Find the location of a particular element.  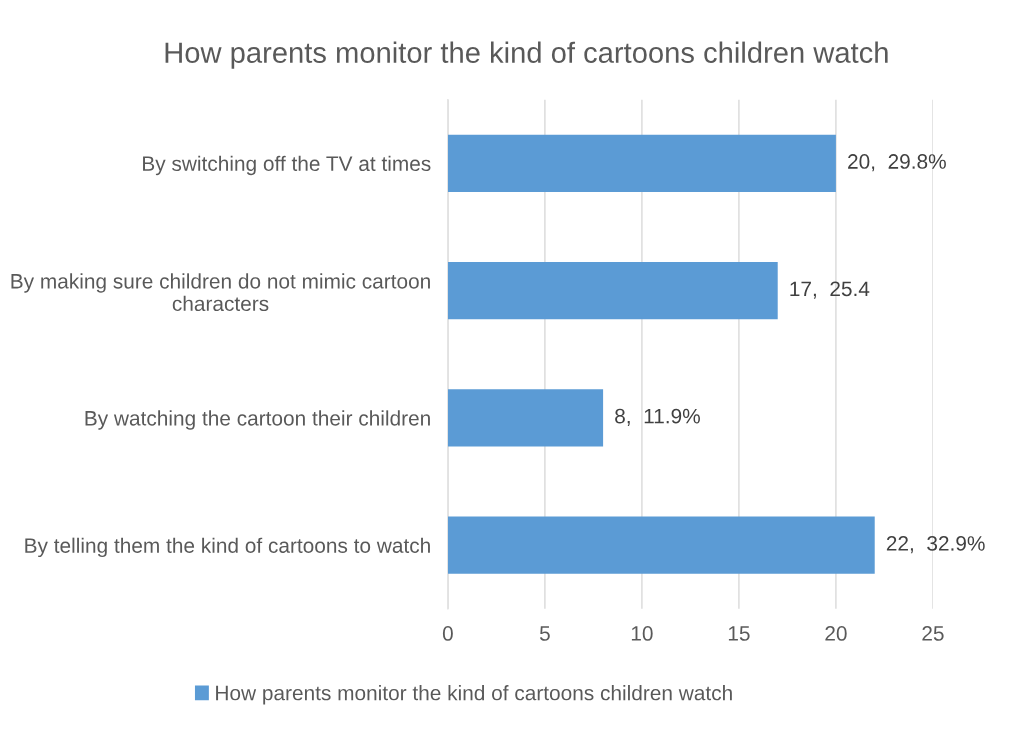

x-tick-label: 0 is located at coordinates (447, 633).